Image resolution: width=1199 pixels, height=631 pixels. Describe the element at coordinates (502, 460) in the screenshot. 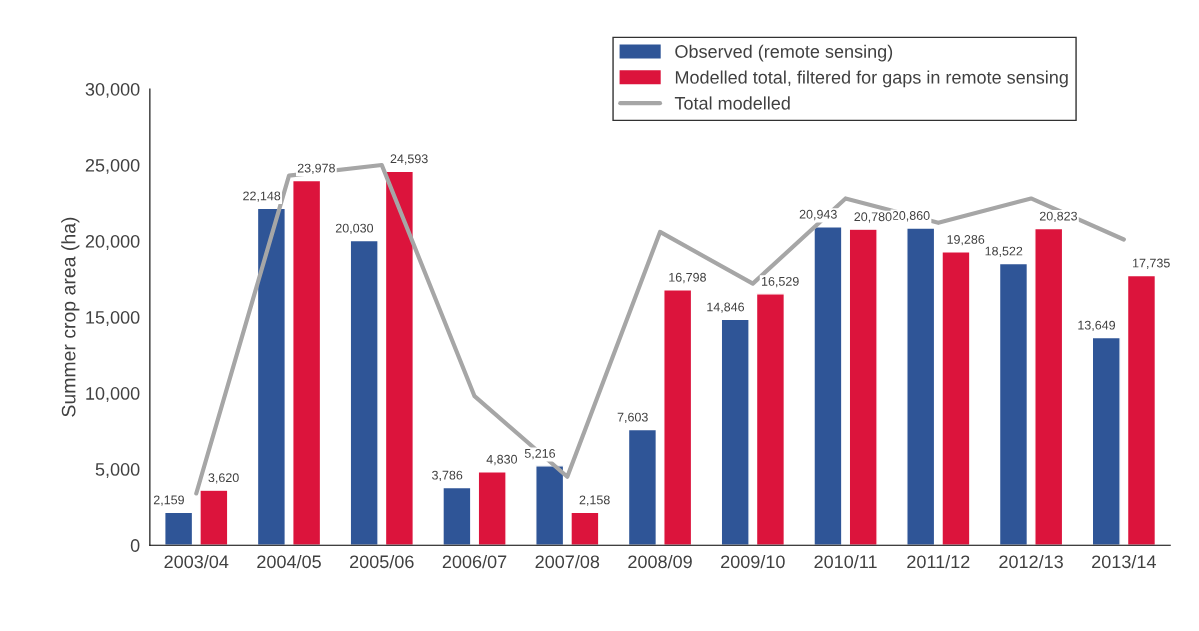

I see `data-label: 4,830` at that location.